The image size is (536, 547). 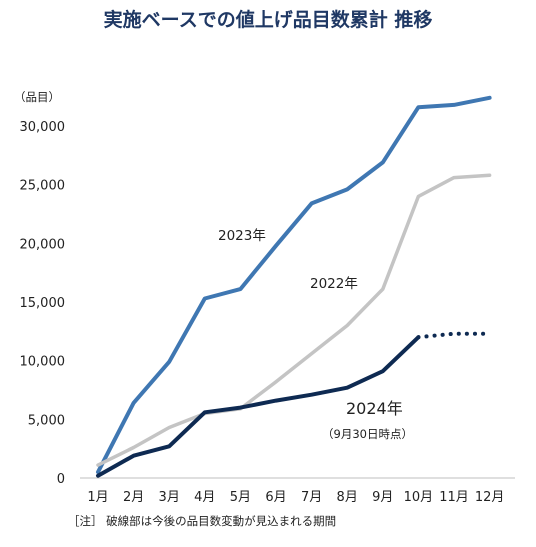 What do you see at coordinates (242, 236) in the screenshot?
I see `series-label-2023: 2023年` at bounding box center [242, 236].